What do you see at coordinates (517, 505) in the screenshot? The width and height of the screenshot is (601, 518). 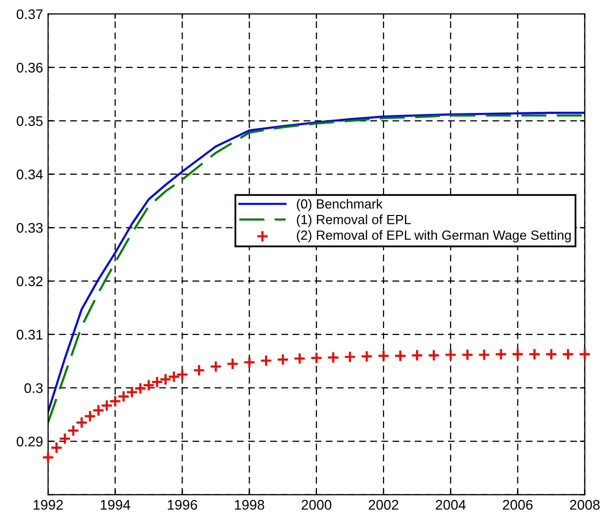 I see `x-tick-label: 2006` at bounding box center [517, 505].